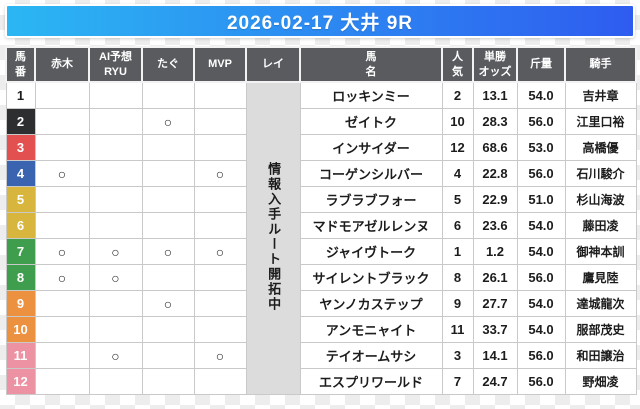  Describe the element at coordinates (20, 225) in the screenshot. I see `horse-number-cell: 6` at that location.